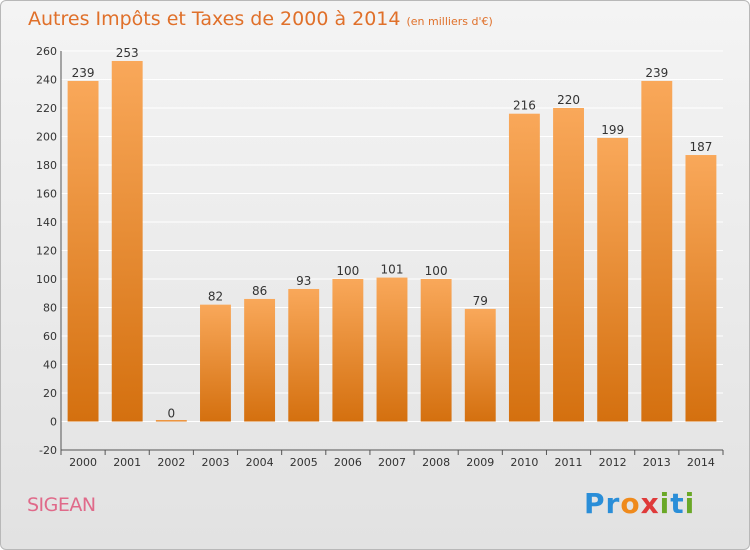  Describe the element at coordinates (215, 462) in the screenshot. I see `x-tick-label: 2003` at that location.